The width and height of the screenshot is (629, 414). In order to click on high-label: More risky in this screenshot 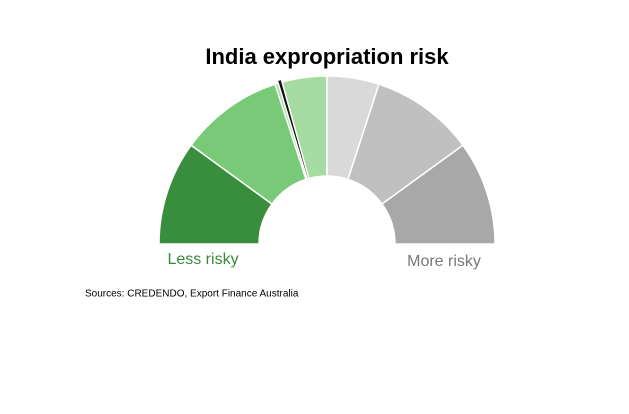, I will do `click(444, 261)`.